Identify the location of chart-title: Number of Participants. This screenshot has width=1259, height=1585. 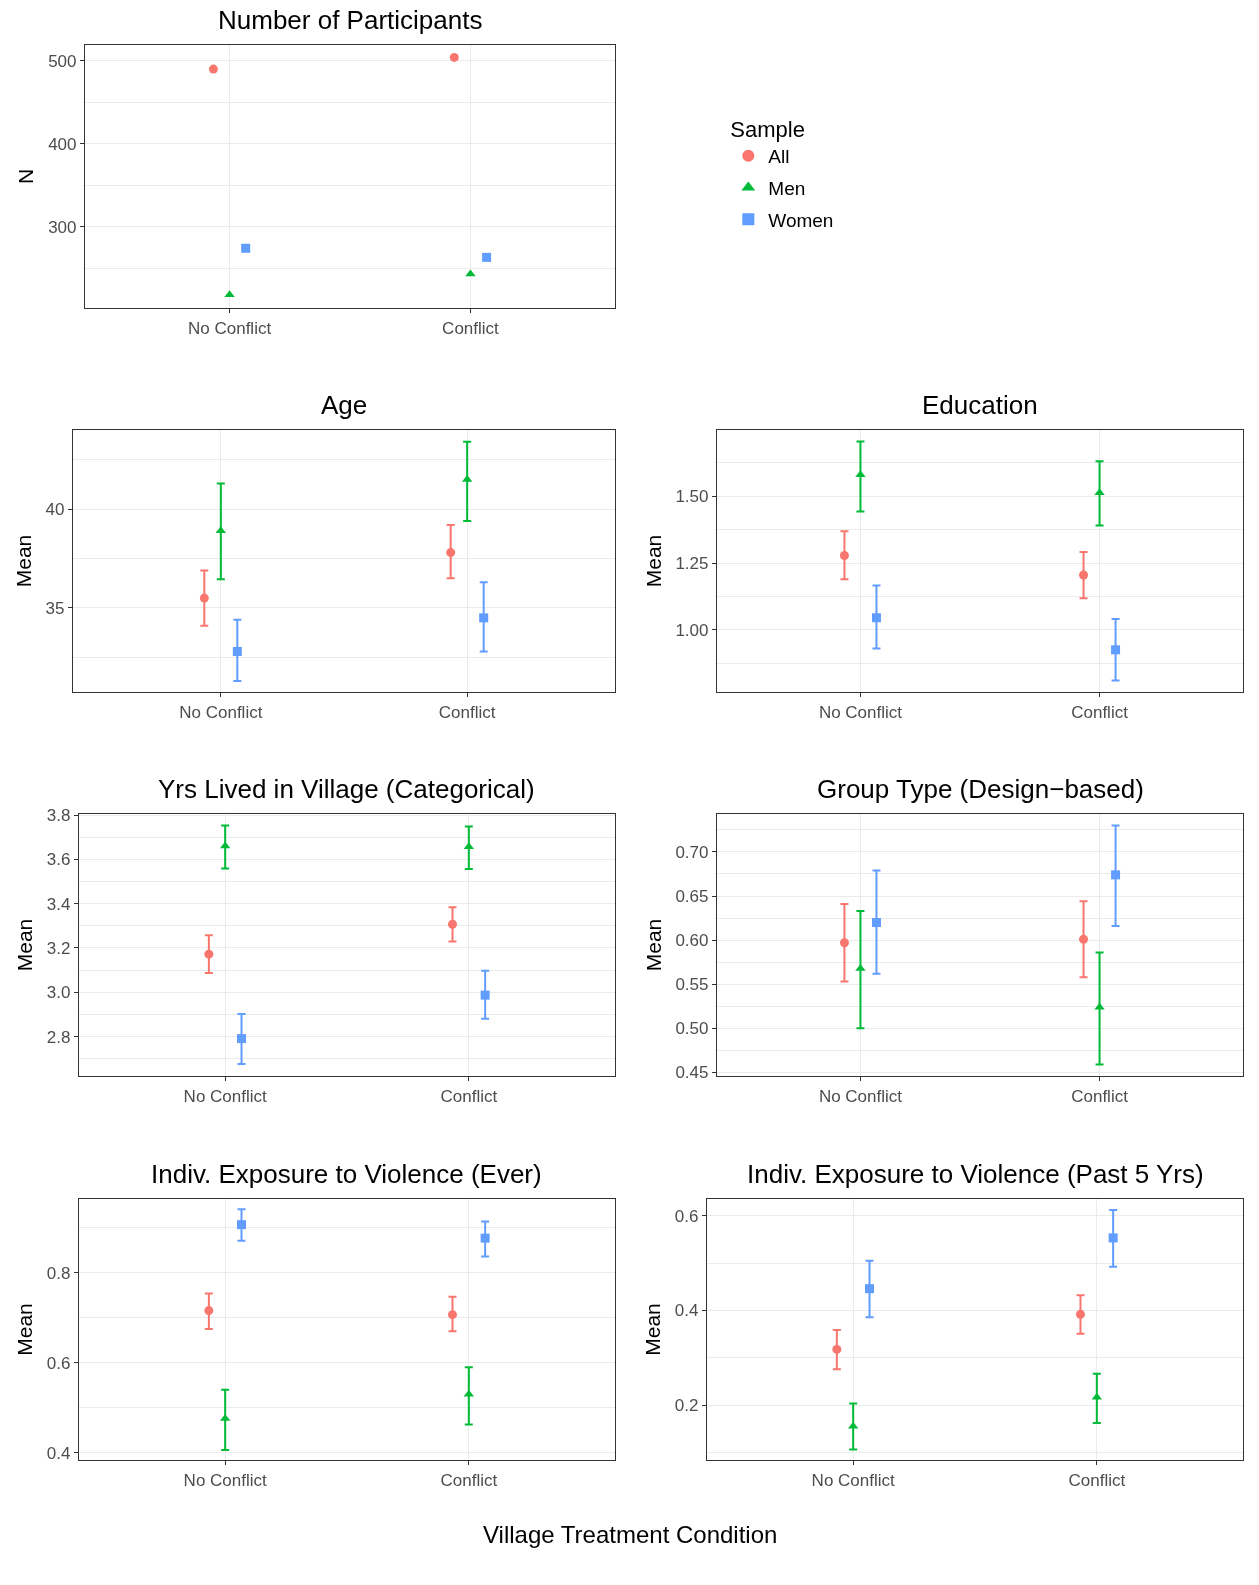
(350, 20).